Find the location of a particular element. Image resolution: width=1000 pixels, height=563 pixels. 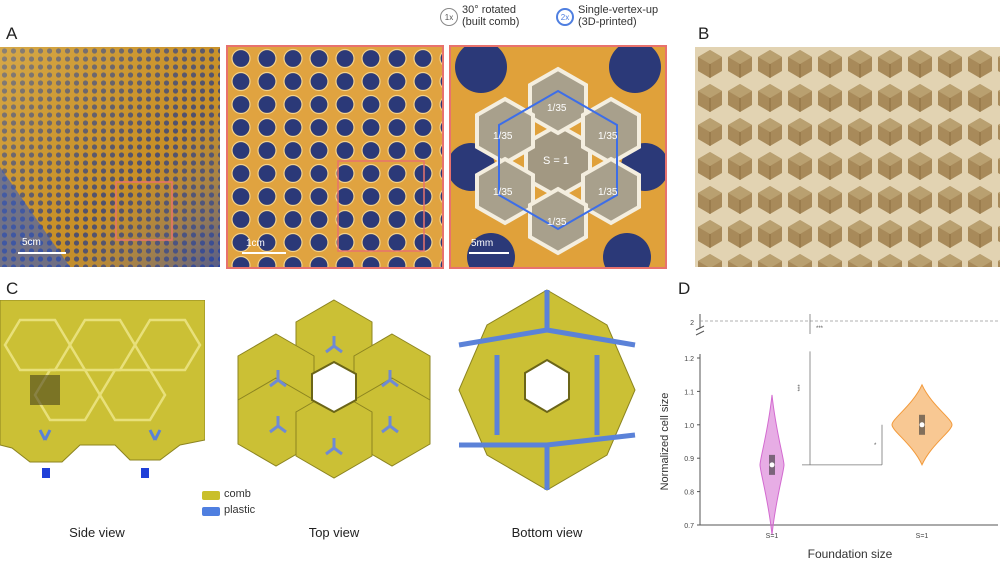

y-tick-label: 1.1 is located at coordinates (689, 392).